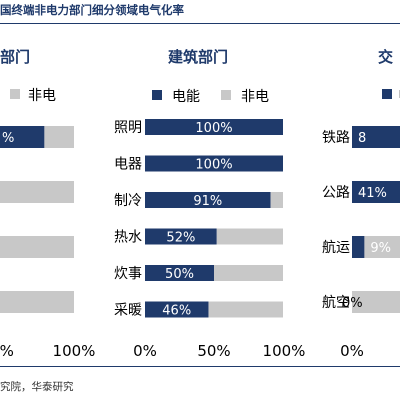 This screenshot has width=400, height=400. What do you see at coordinates (186, 97) in the screenshot?
I see `legend-label-1-0: 电能` at bounding box center [186, 97].